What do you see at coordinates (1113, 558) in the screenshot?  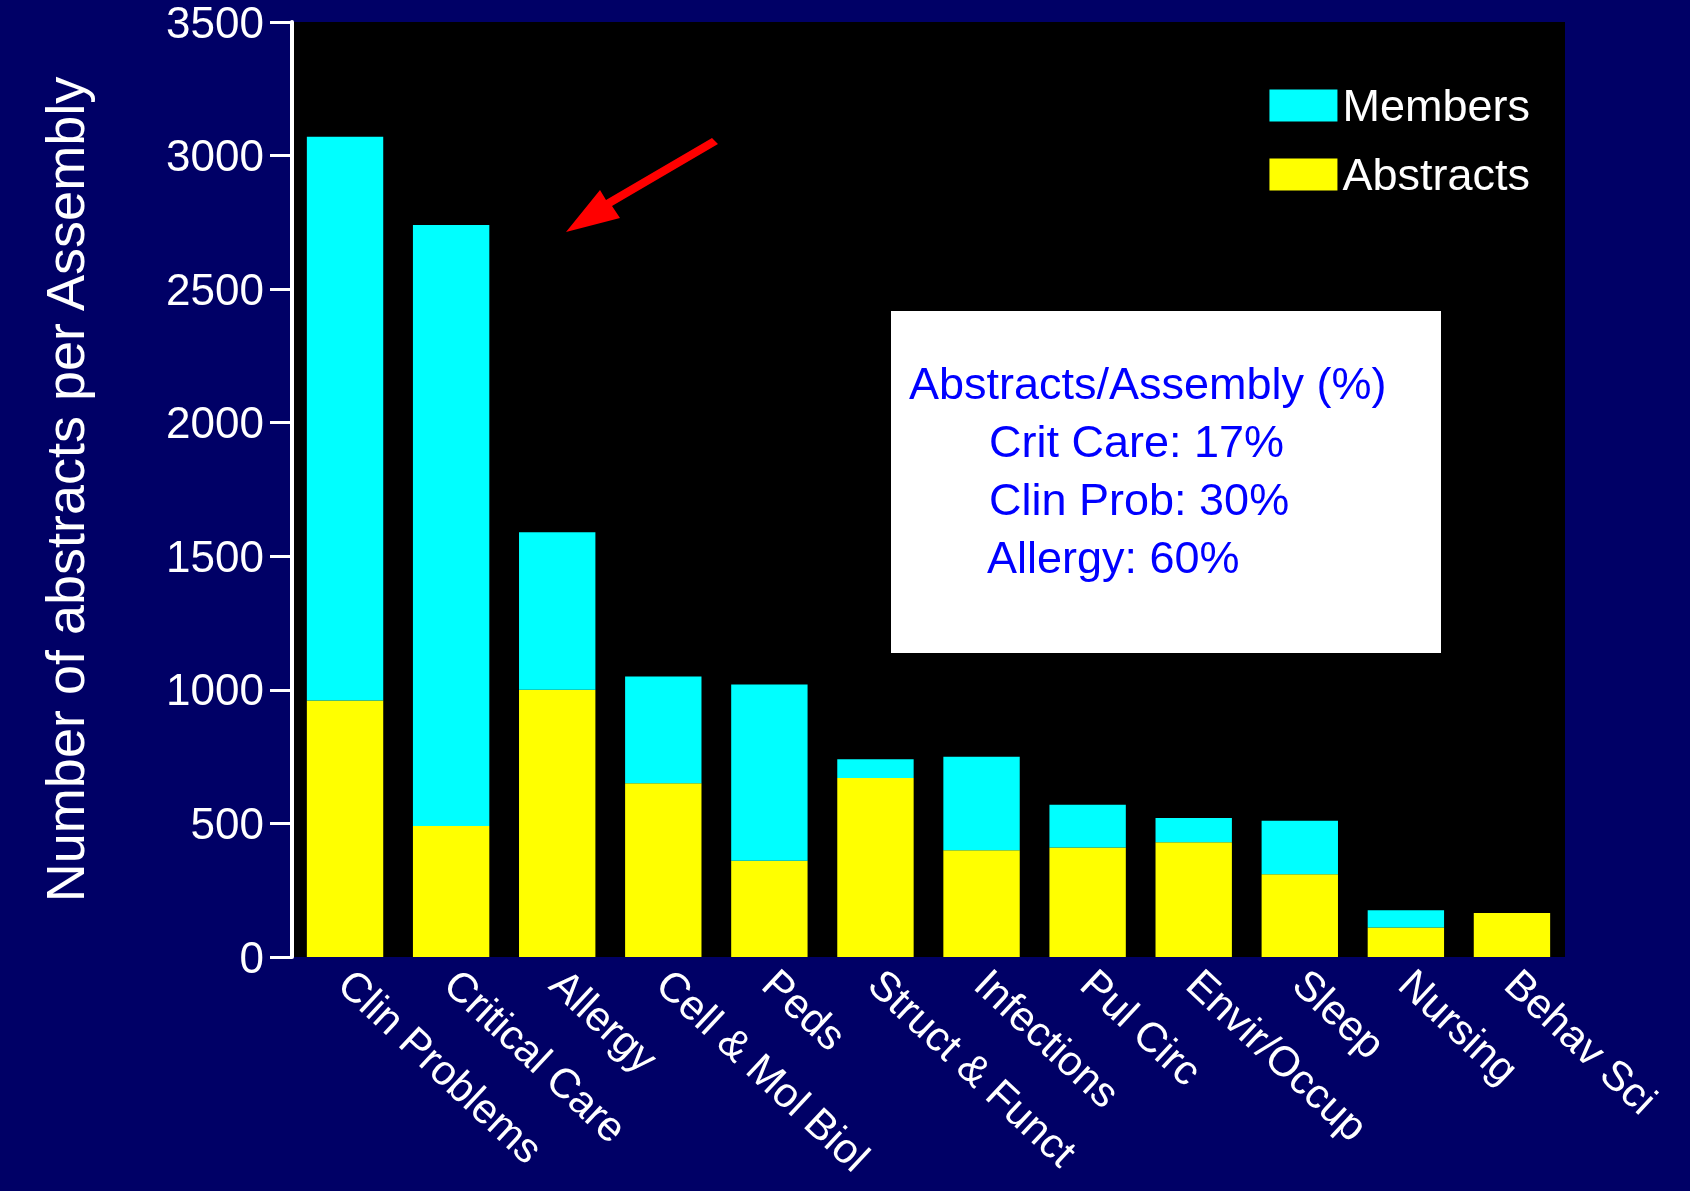 I see `annotation: Allergy: 60%` at bounding box center [1113, 558].